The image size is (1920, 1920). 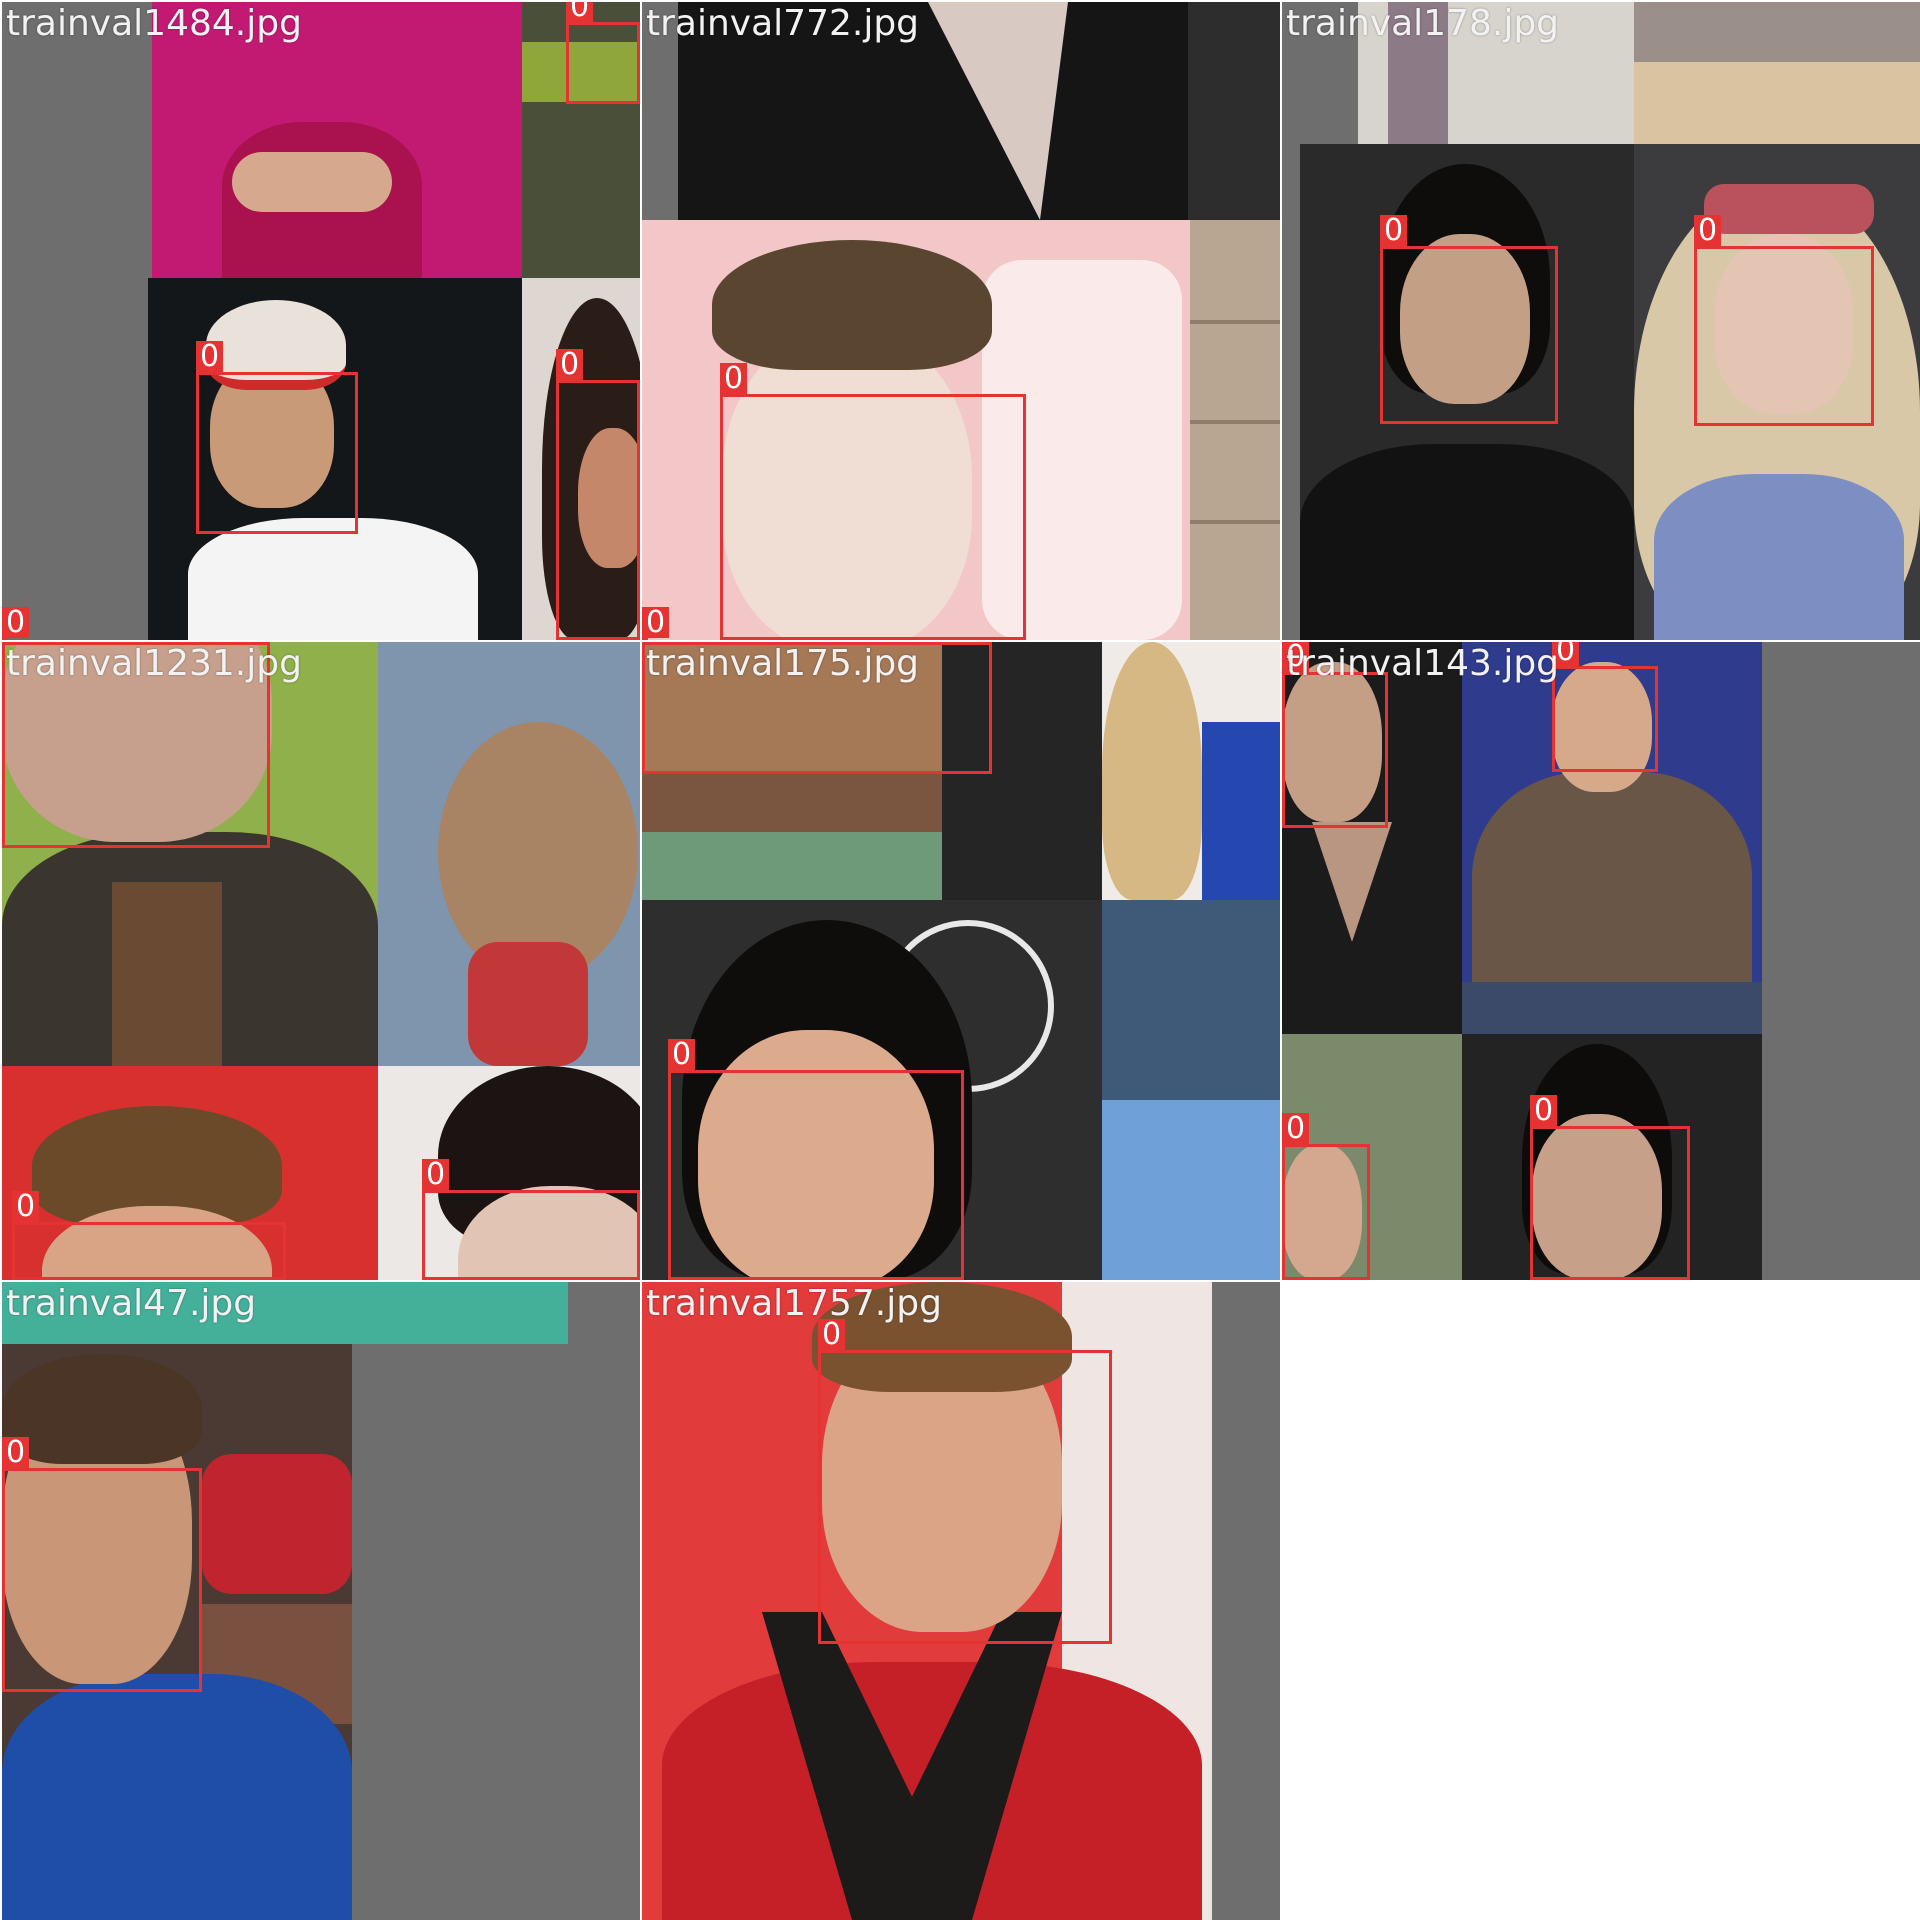 I want to click on tile-filename: trainval175.jpg, so click(x=783, y=663).